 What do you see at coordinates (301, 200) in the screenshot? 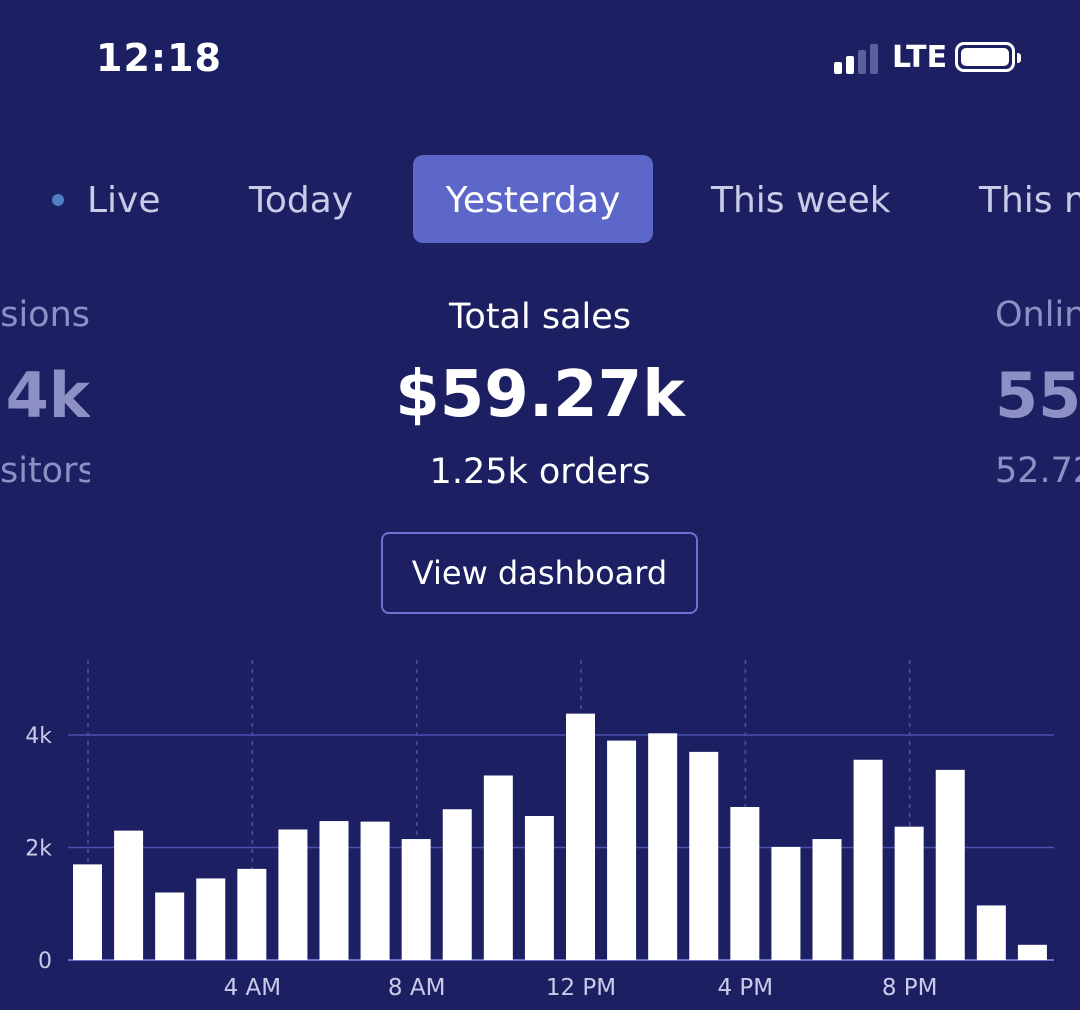
I see `tab-today: Today` at bounding box center [301, 200].